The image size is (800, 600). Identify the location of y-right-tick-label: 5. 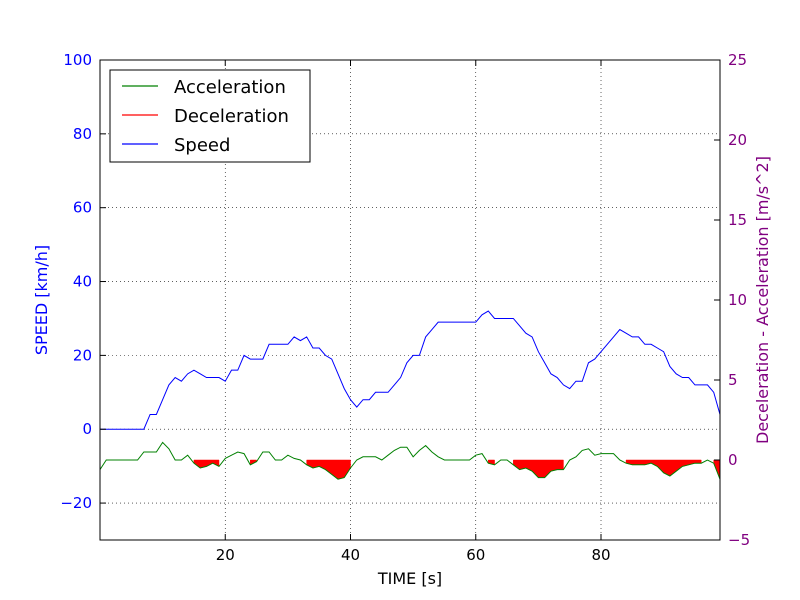
(733, 380).